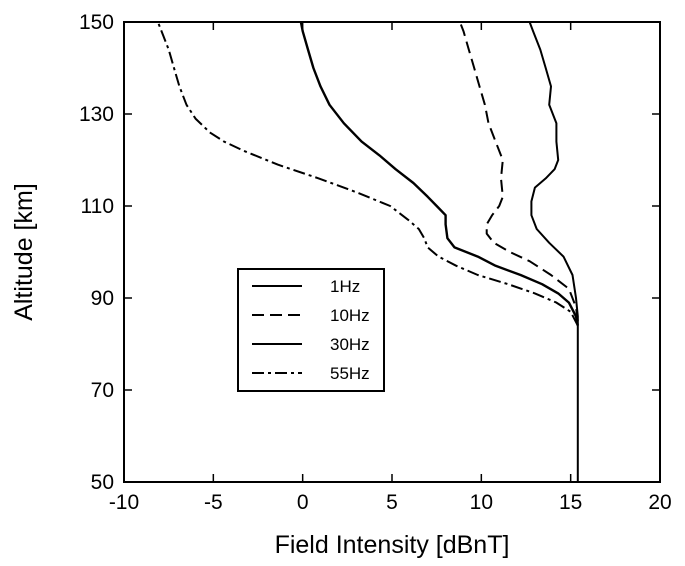 The width and height of the screenshot is (685, 566). I want to click on legend-label-1Hz: 1Hz, so click(345, 286).